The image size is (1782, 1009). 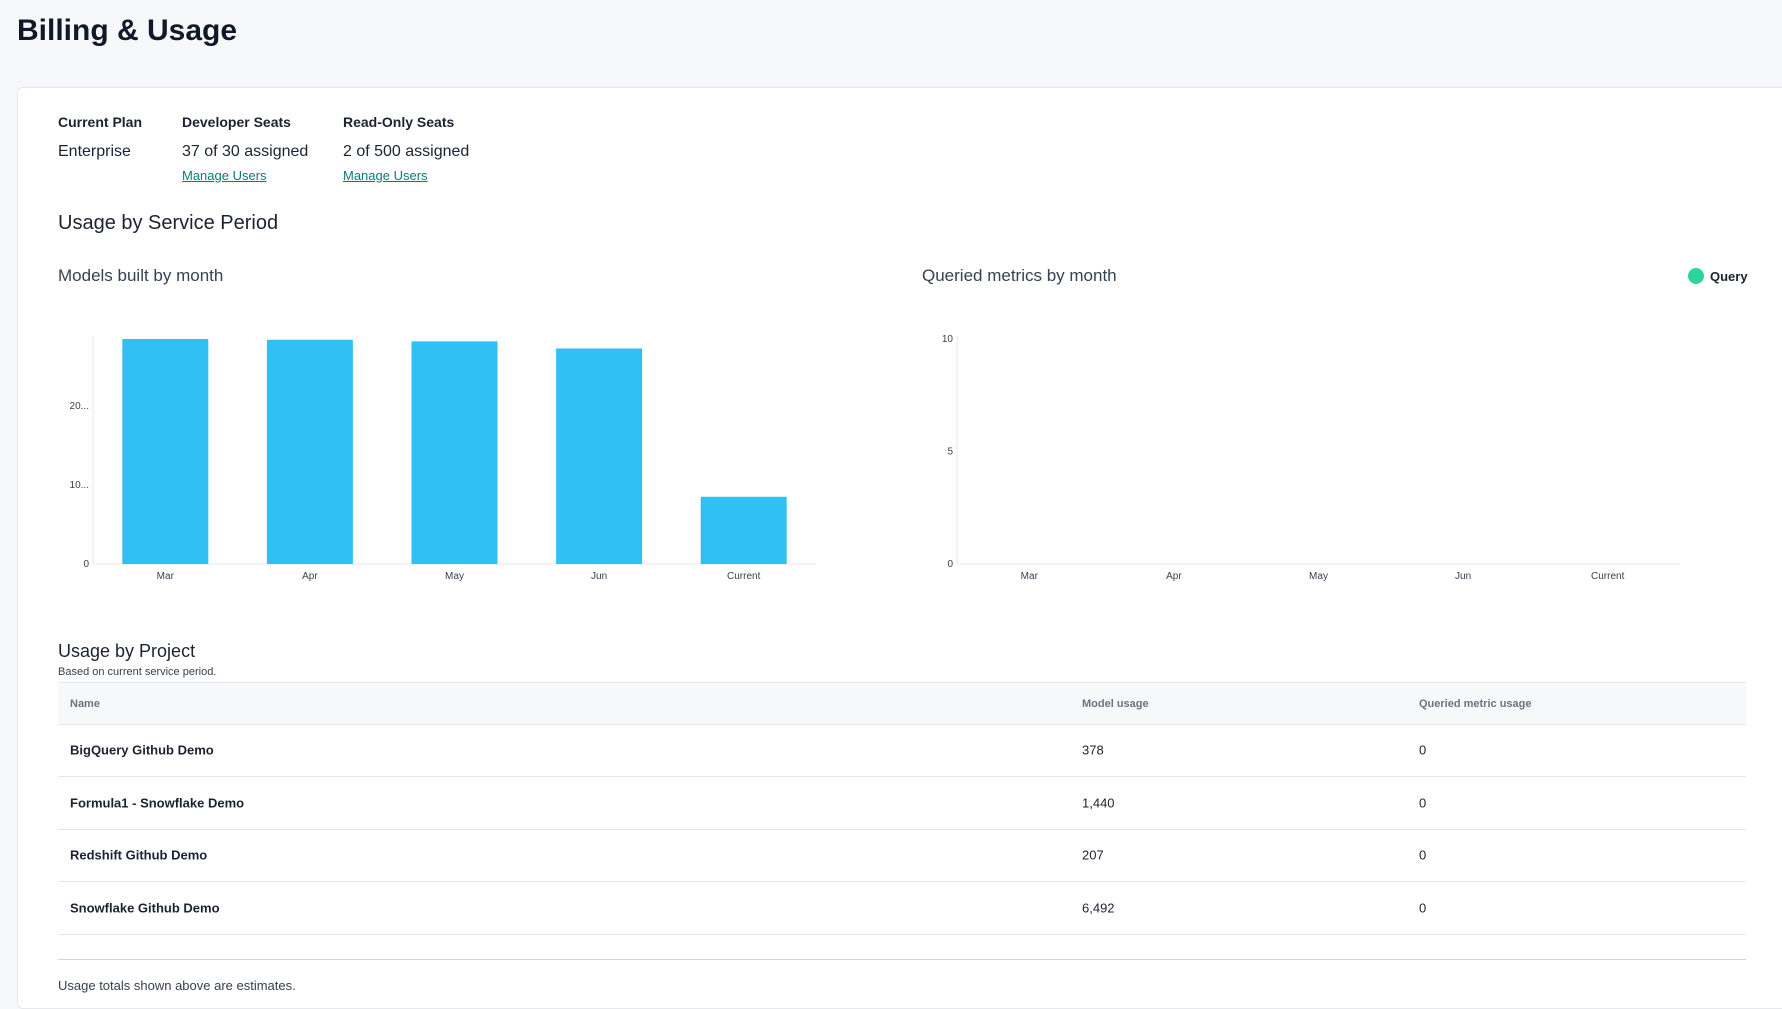 I want to click on table-row: BigQuery Github Demo 378 0, so click(x=902, y=750).